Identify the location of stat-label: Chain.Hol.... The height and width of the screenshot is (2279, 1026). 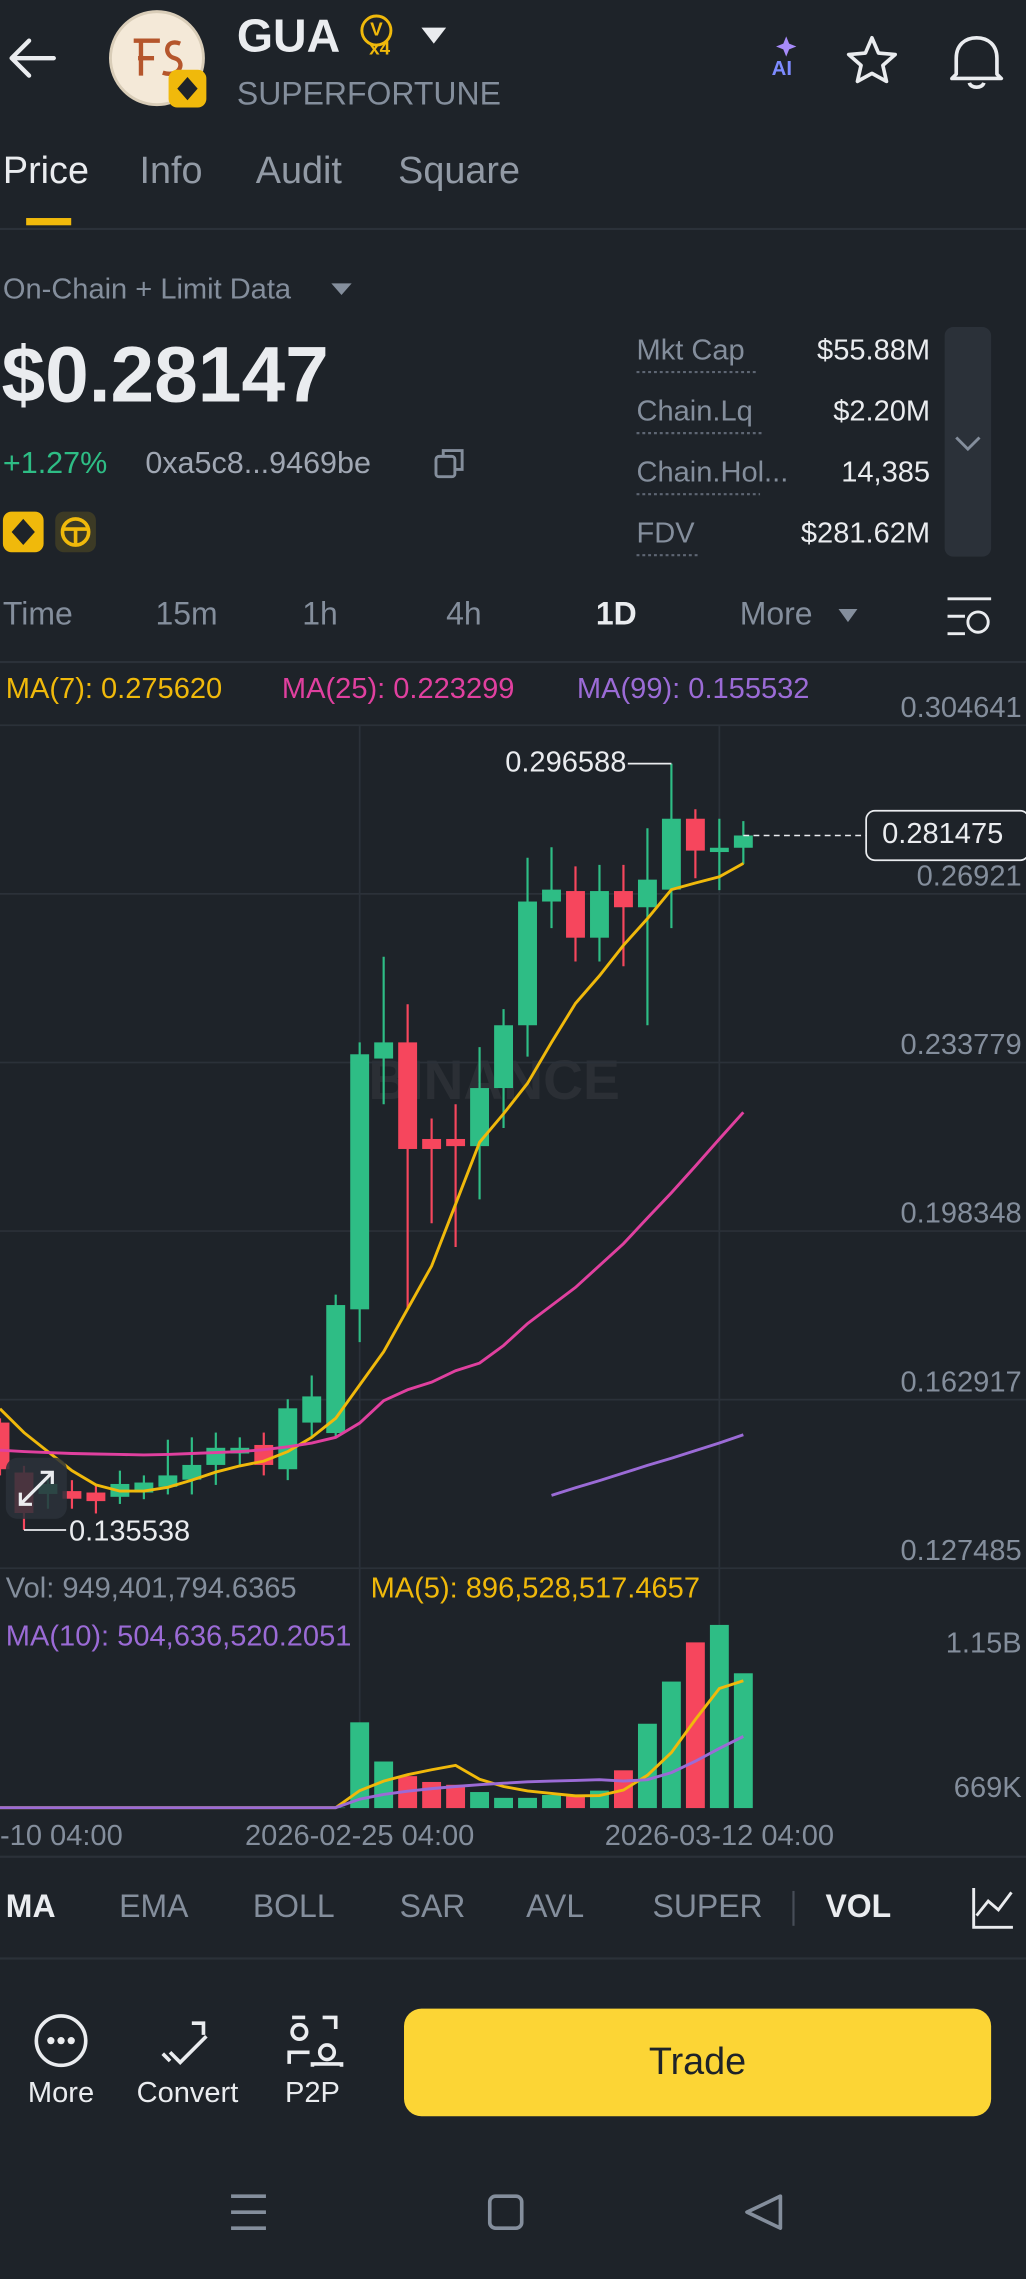
(713, 472).